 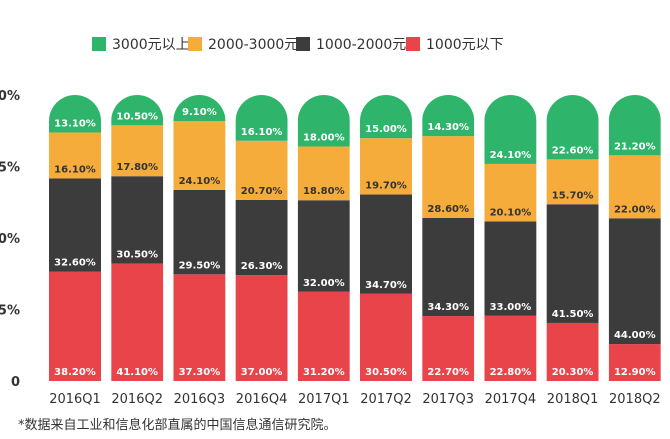 What do you see at coordinates (75, 263) in the screenshot?
I see `data-label: 32.60%` at bounding box center [75, 263].